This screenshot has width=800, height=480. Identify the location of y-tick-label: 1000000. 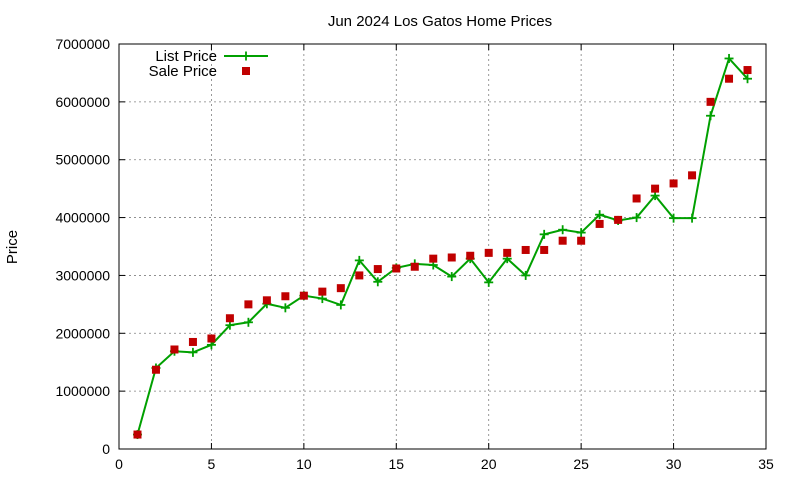
(82, 391).